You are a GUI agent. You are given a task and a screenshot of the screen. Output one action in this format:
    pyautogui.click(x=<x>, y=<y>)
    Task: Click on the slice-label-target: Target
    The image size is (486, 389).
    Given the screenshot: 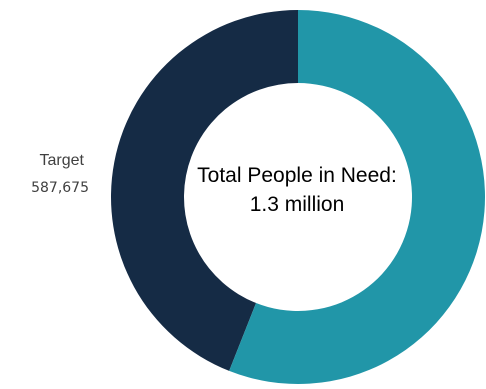 What is the action you would take?
    pyautogui.click(x=61, y=160)
    